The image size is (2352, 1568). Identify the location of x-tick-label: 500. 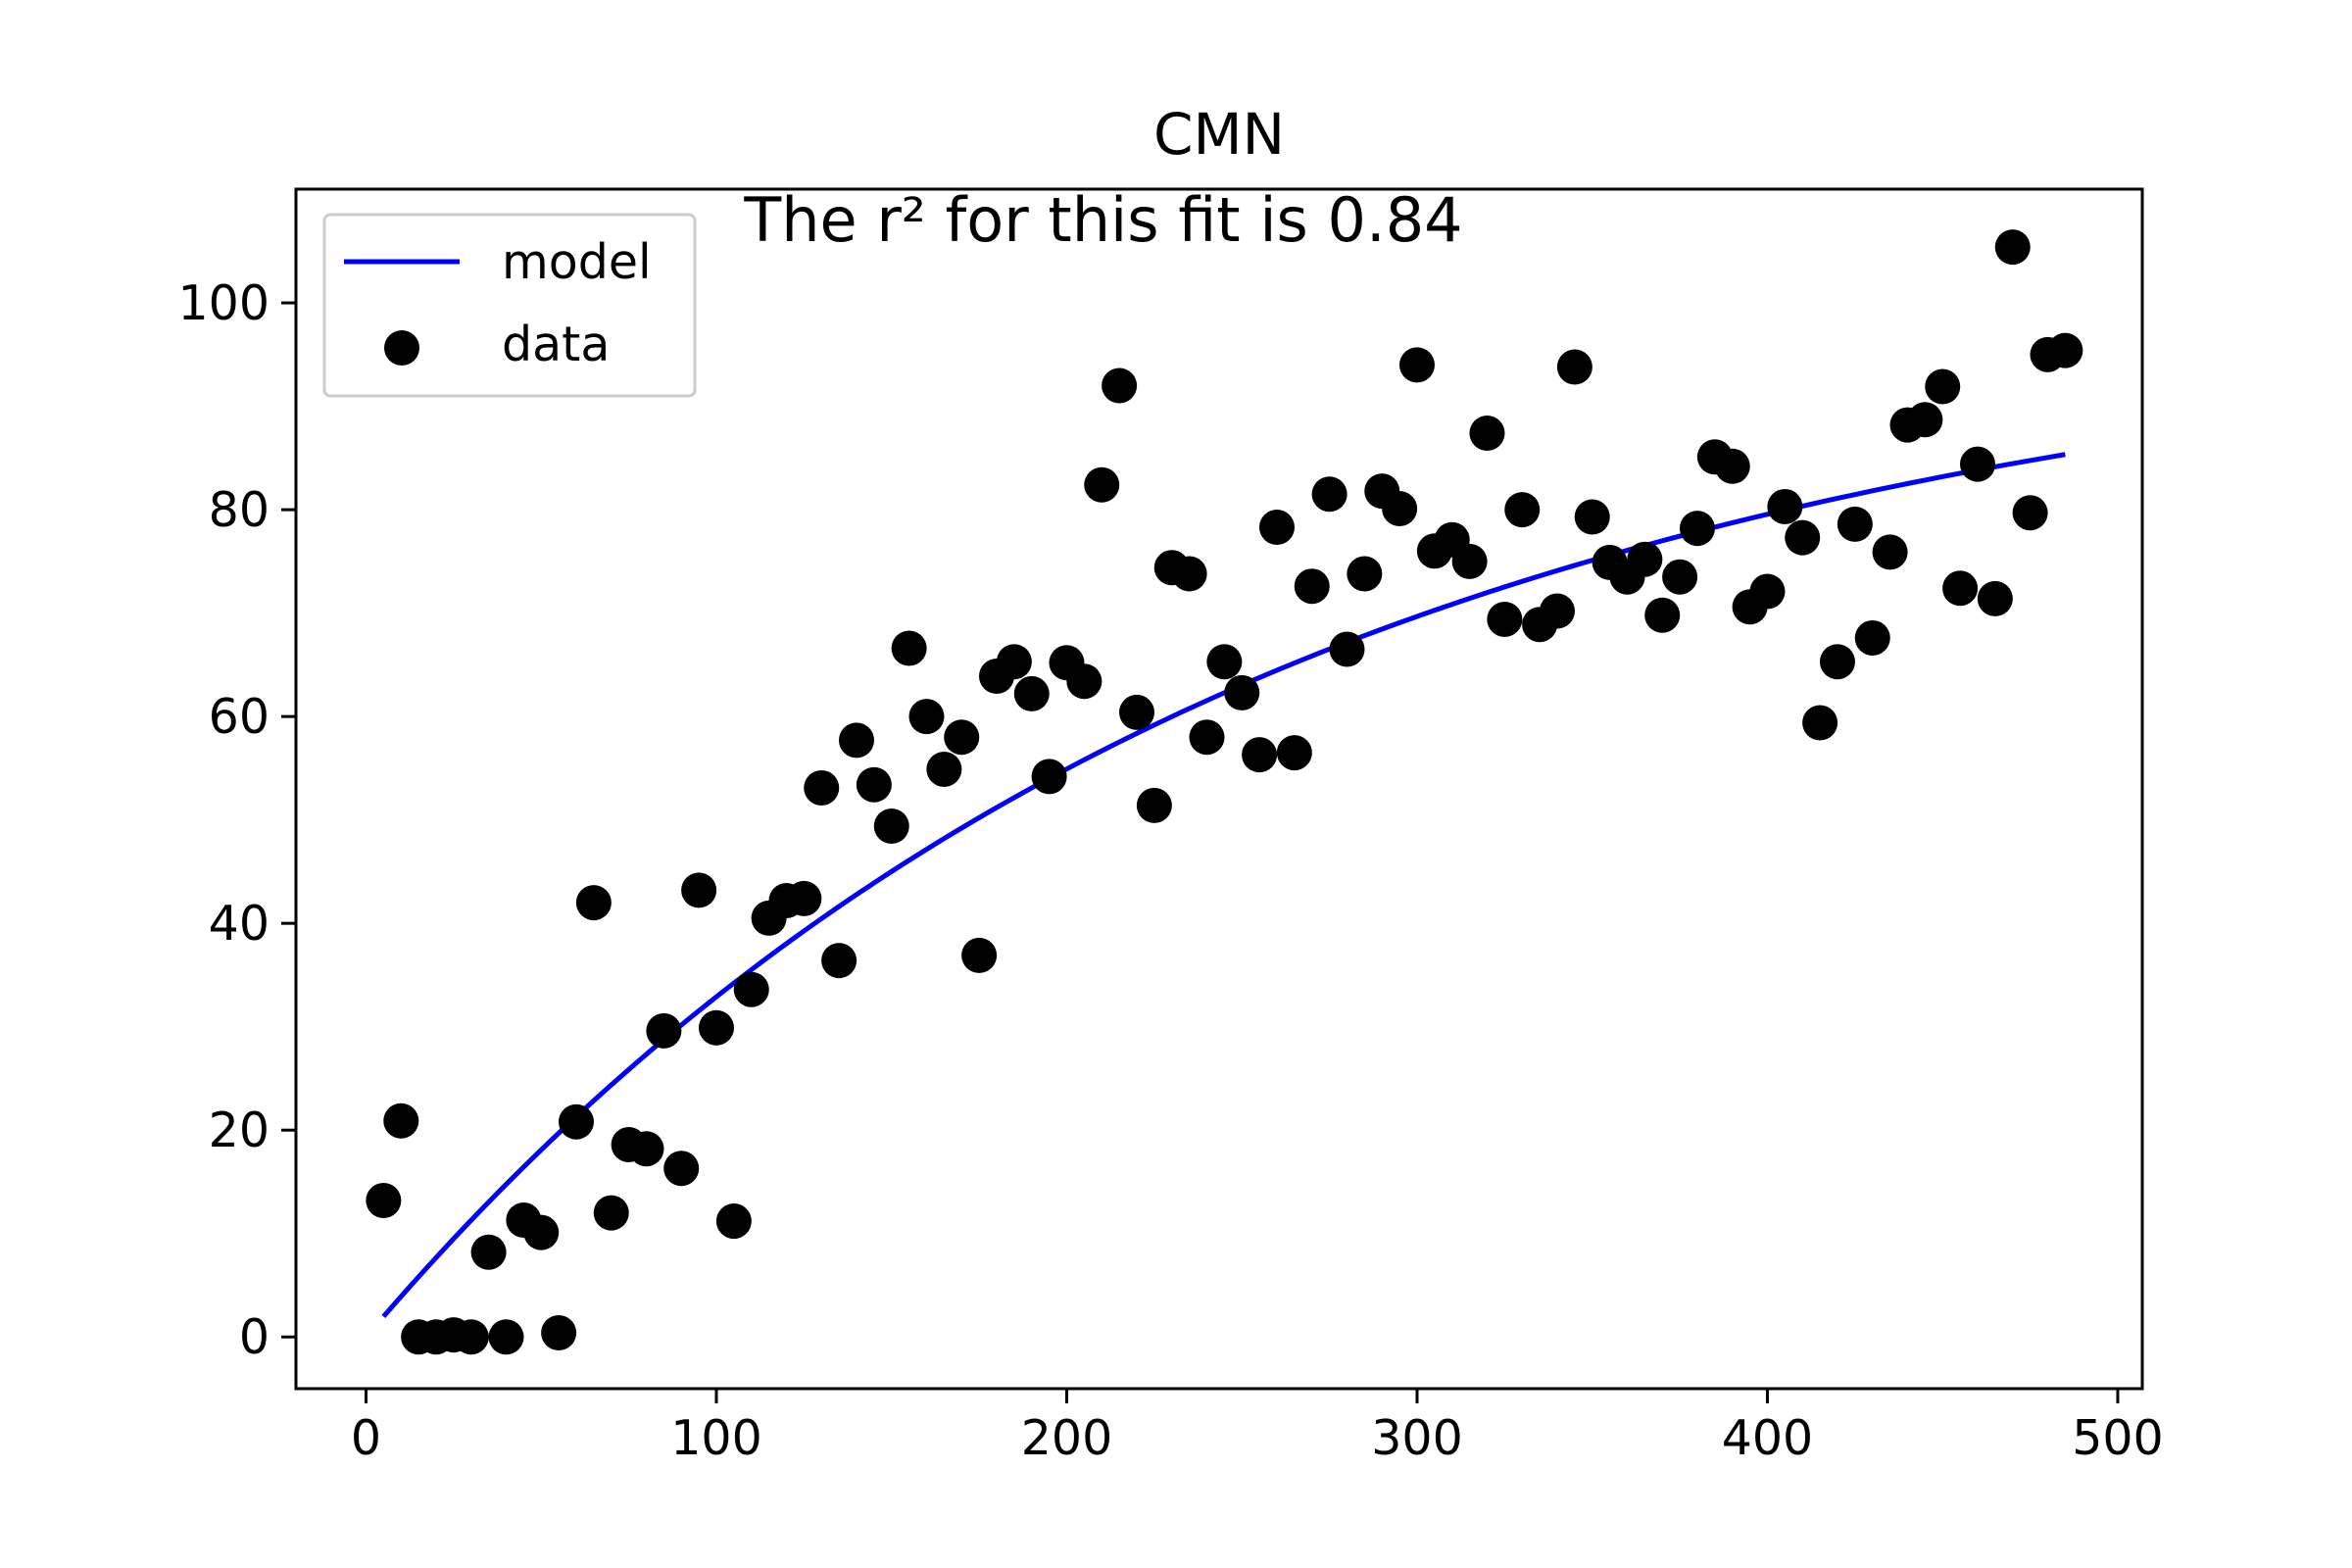
(2118, 1438).